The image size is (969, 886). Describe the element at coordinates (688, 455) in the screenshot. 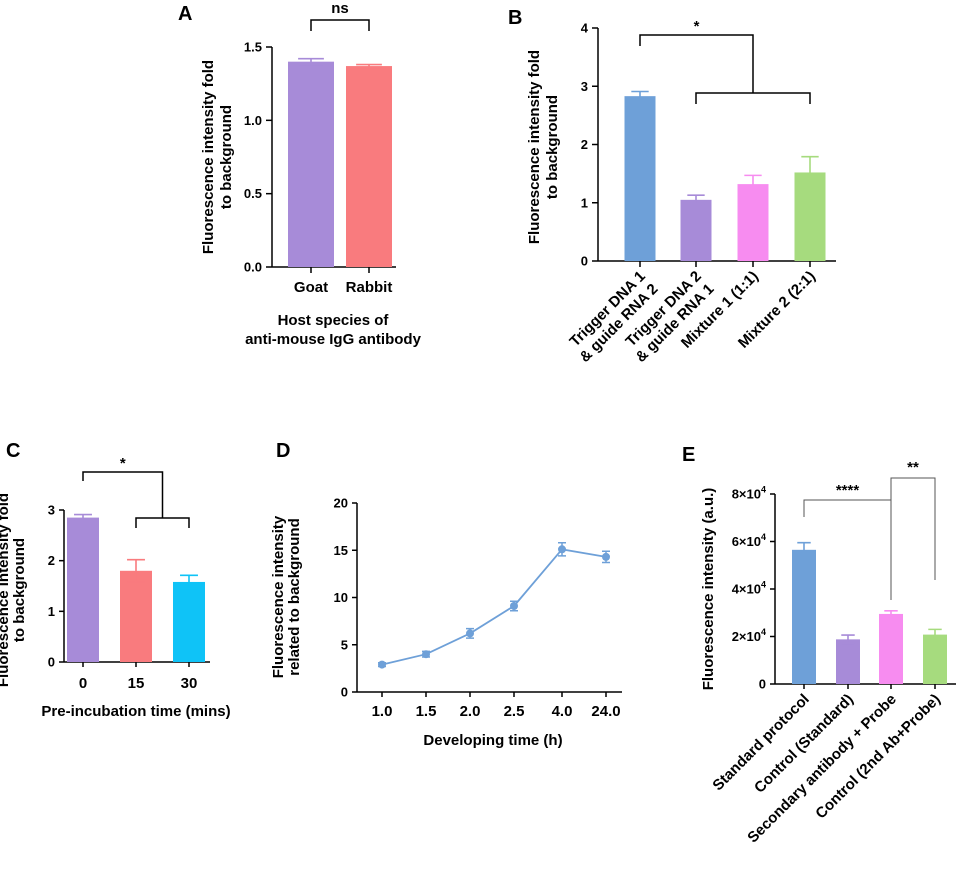

I see `panel-label-e: E` at that location.